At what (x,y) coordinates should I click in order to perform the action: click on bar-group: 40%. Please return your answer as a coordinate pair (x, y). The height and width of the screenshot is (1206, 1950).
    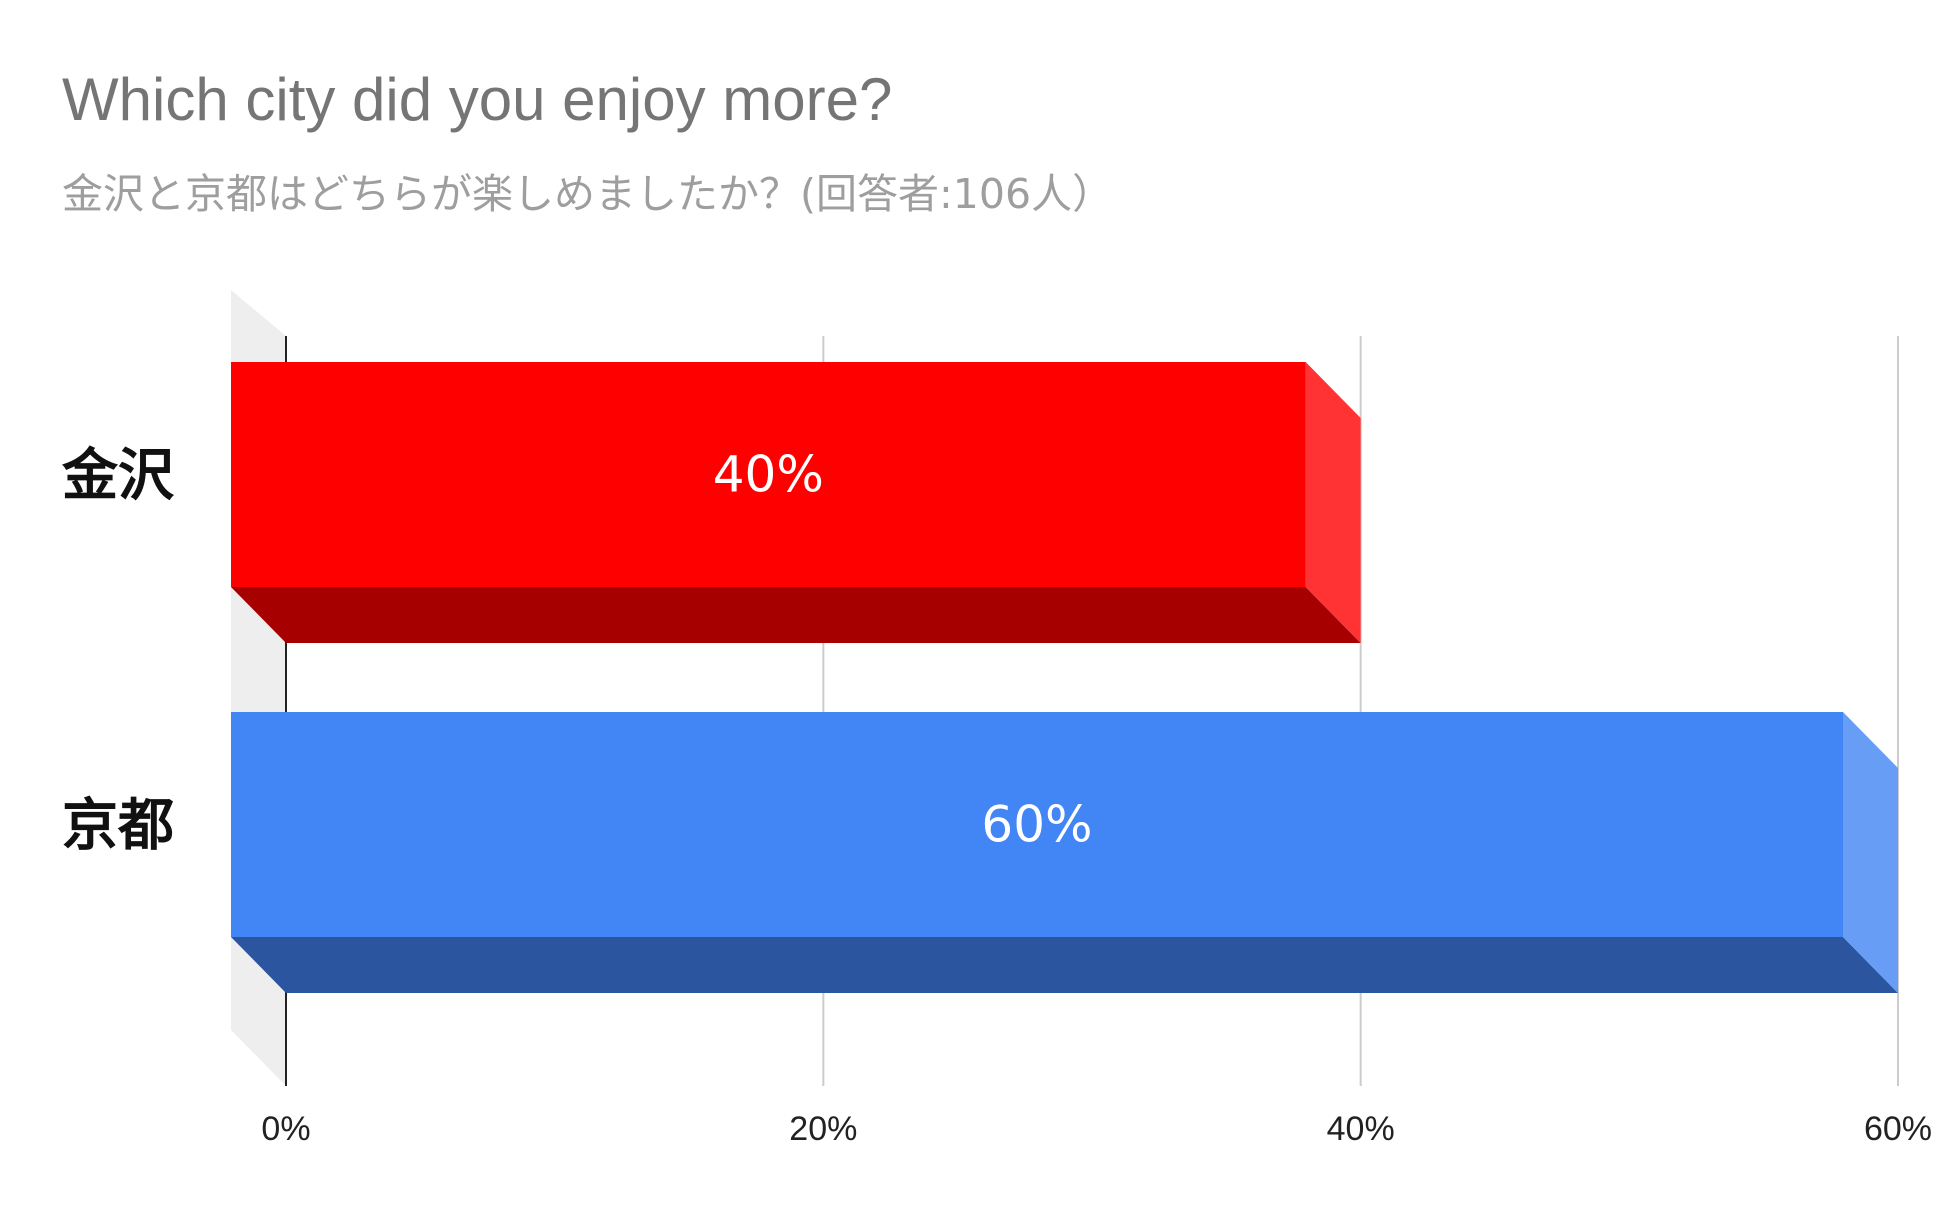
    Looking at the image, I should click on (796, 502).